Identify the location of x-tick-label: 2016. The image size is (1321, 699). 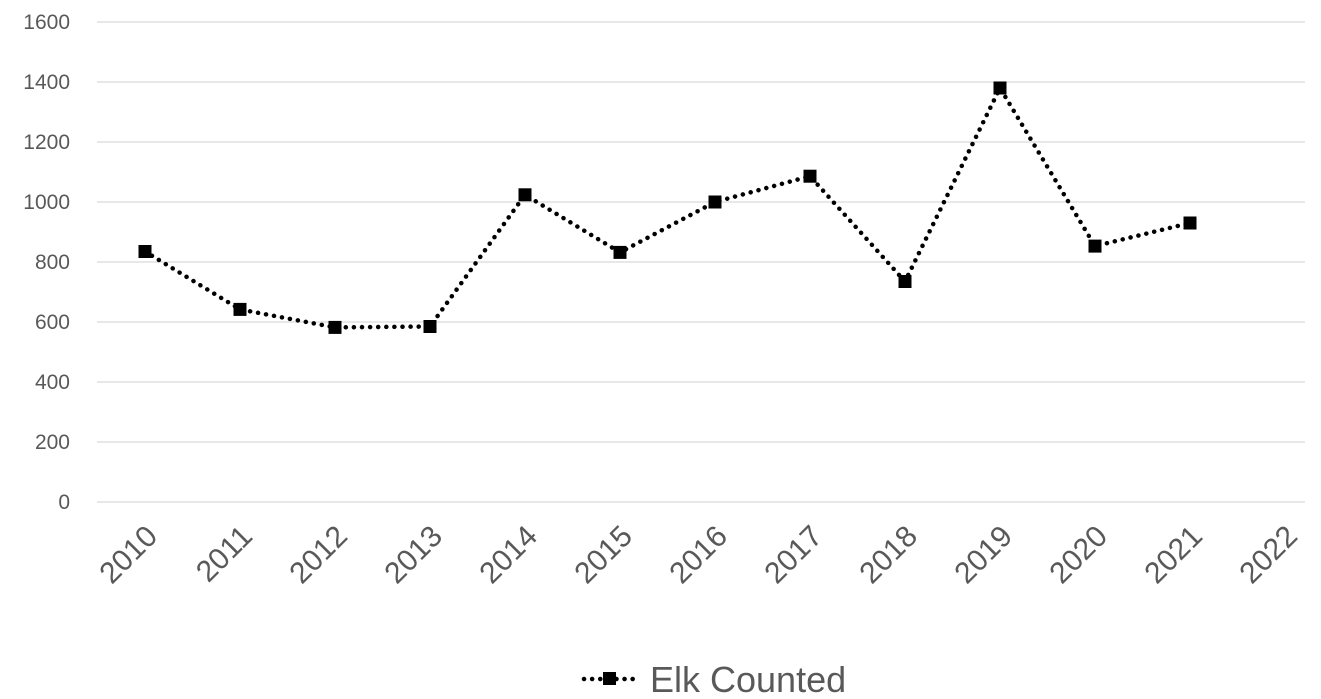
(698, 555).